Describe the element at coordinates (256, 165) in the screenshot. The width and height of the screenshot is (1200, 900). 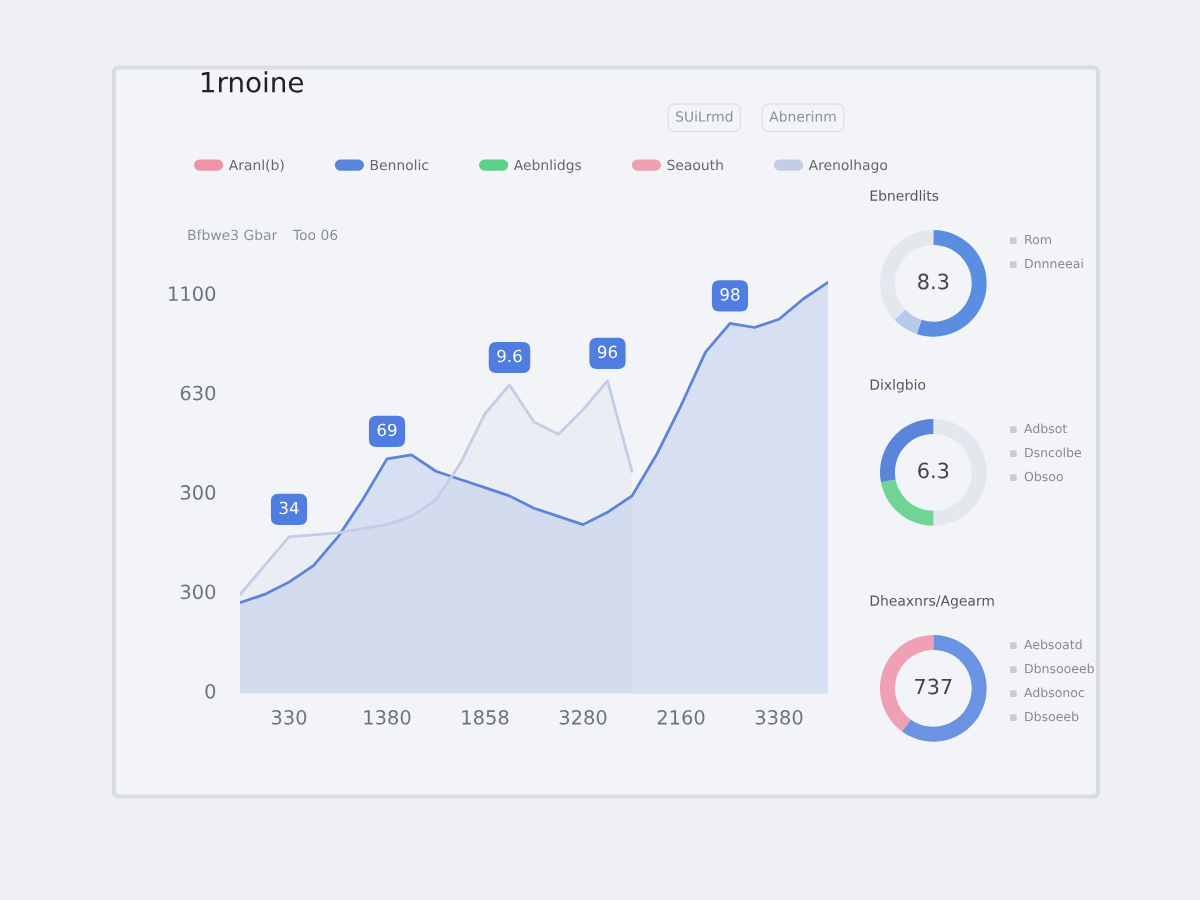
I see `legend-label: Aranl(b)` at that location.